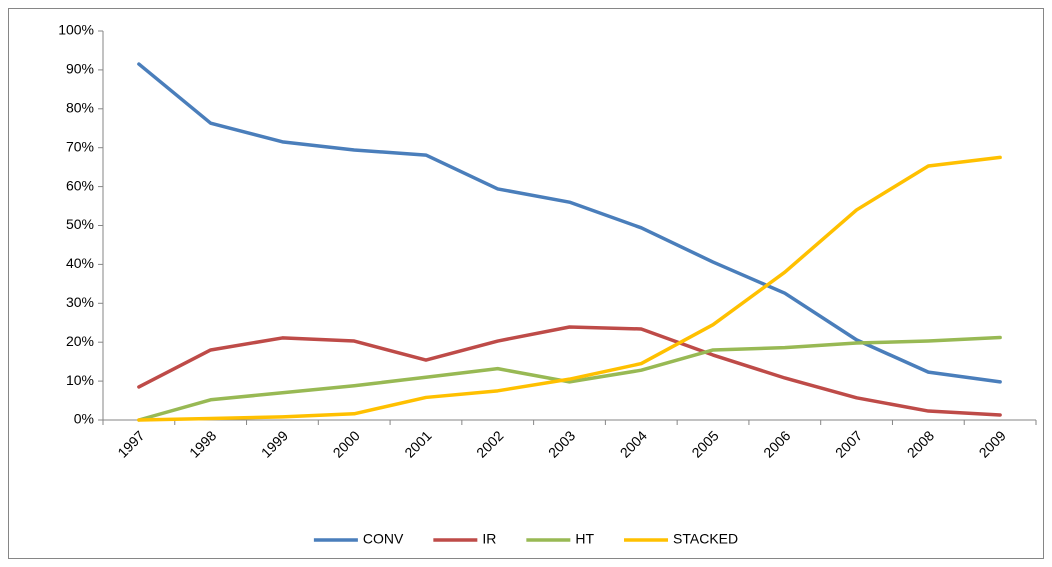  Describe the element at coordinates (383, 539) in the screenshot. I see `legend-label: CONV` at that location.